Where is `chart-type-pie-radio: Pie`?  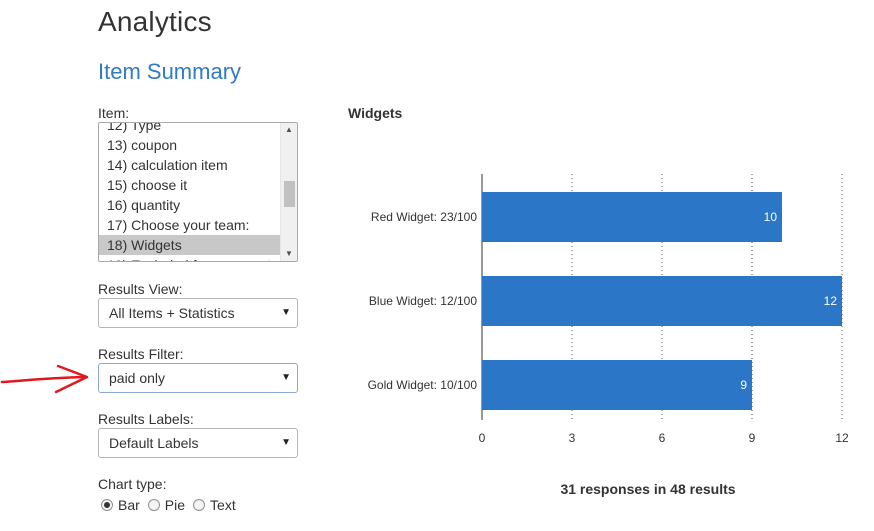
chart-type-pie-radio: Pie is located at coordinates (166, 505).